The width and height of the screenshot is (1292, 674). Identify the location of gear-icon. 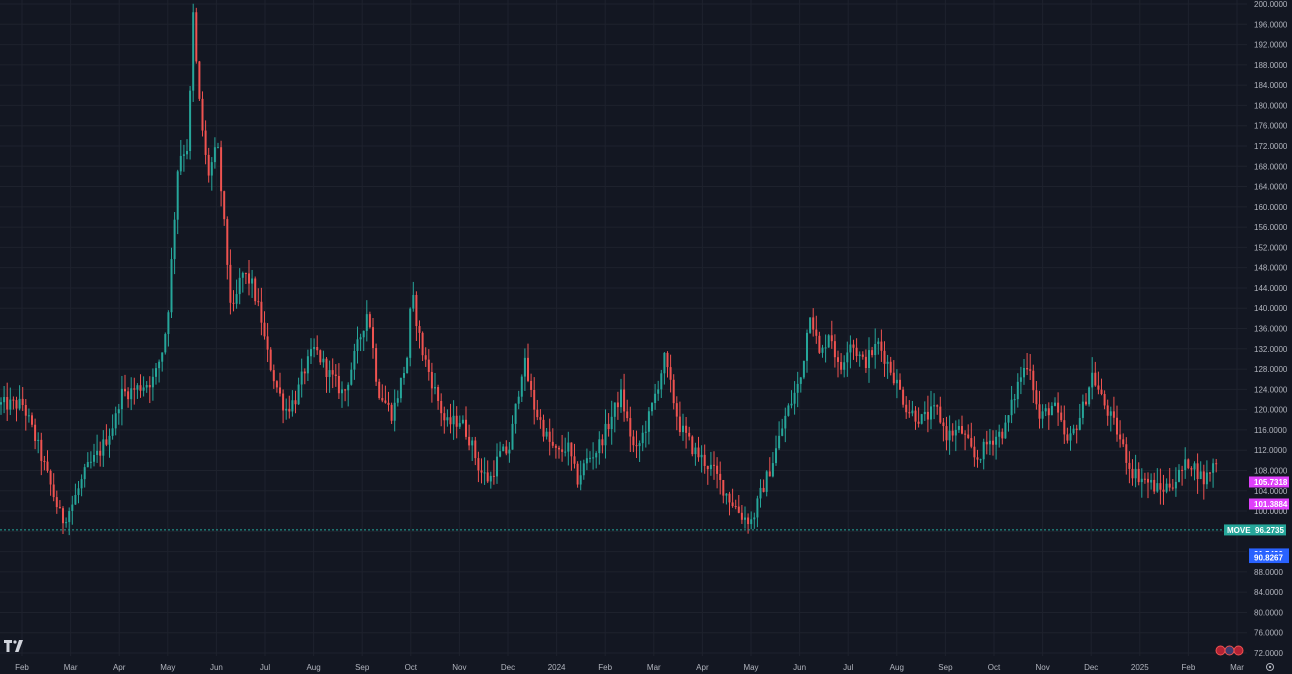
(1270, 667).